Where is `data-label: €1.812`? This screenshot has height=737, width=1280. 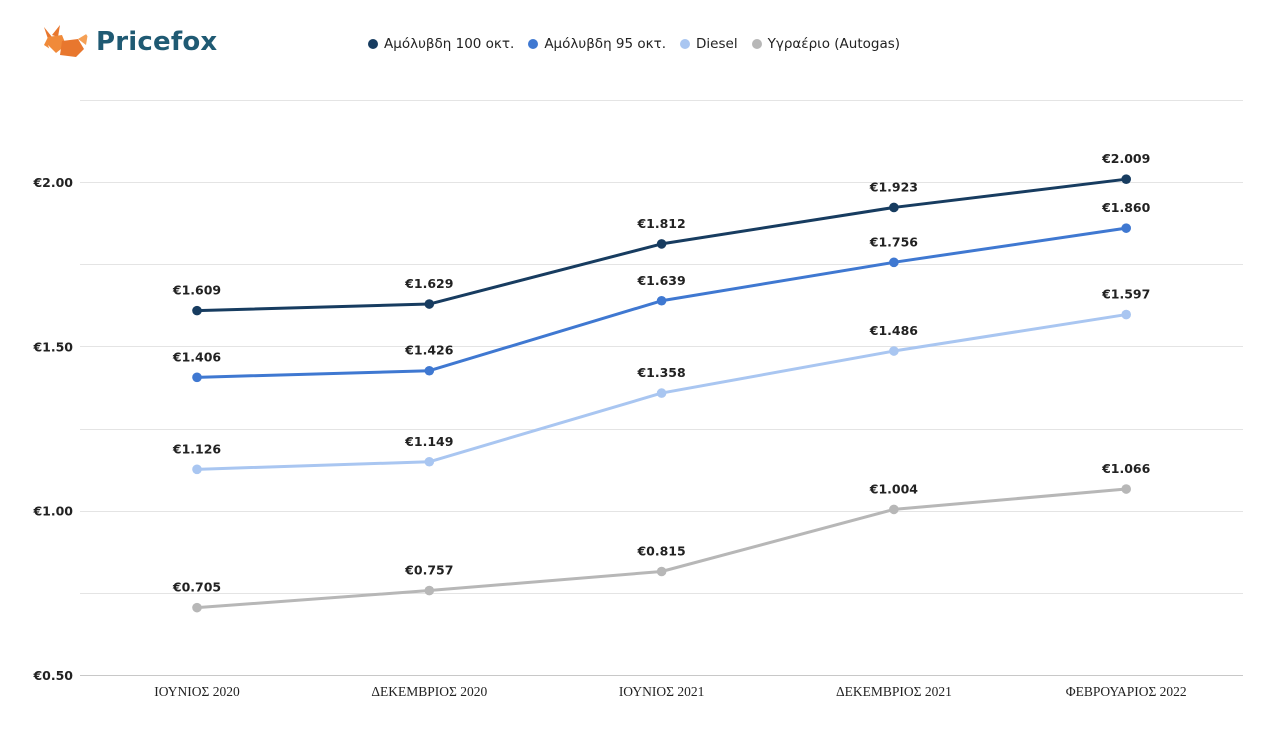 data-label: €1.812 is located at coordinates (660, 223).